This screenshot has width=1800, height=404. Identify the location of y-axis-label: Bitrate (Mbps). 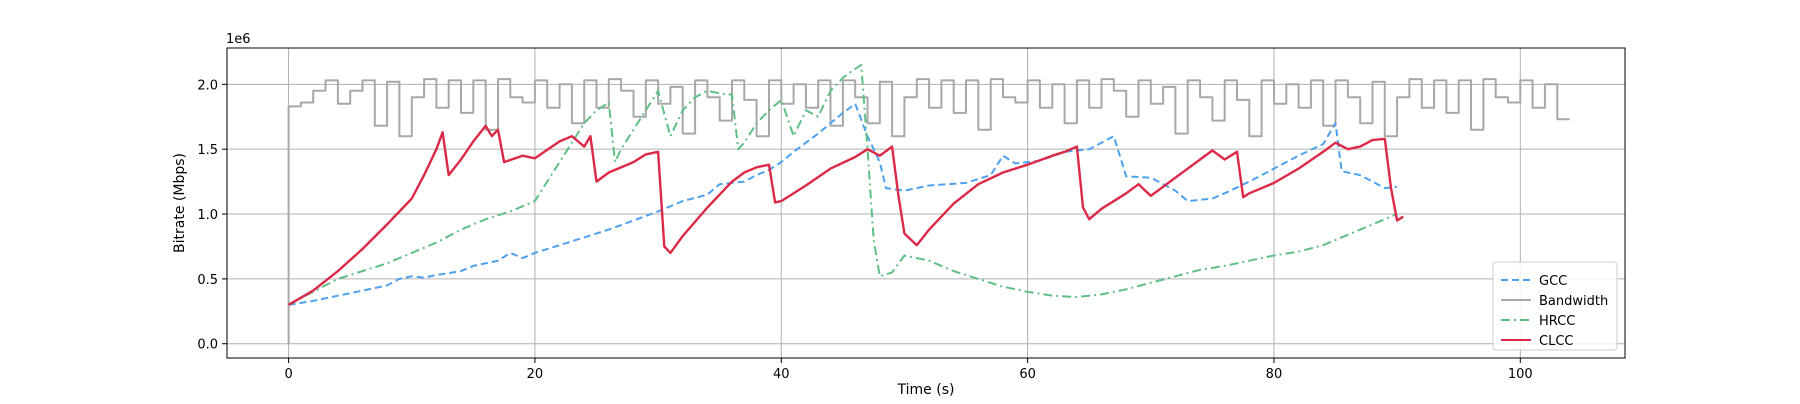
(180, 203).